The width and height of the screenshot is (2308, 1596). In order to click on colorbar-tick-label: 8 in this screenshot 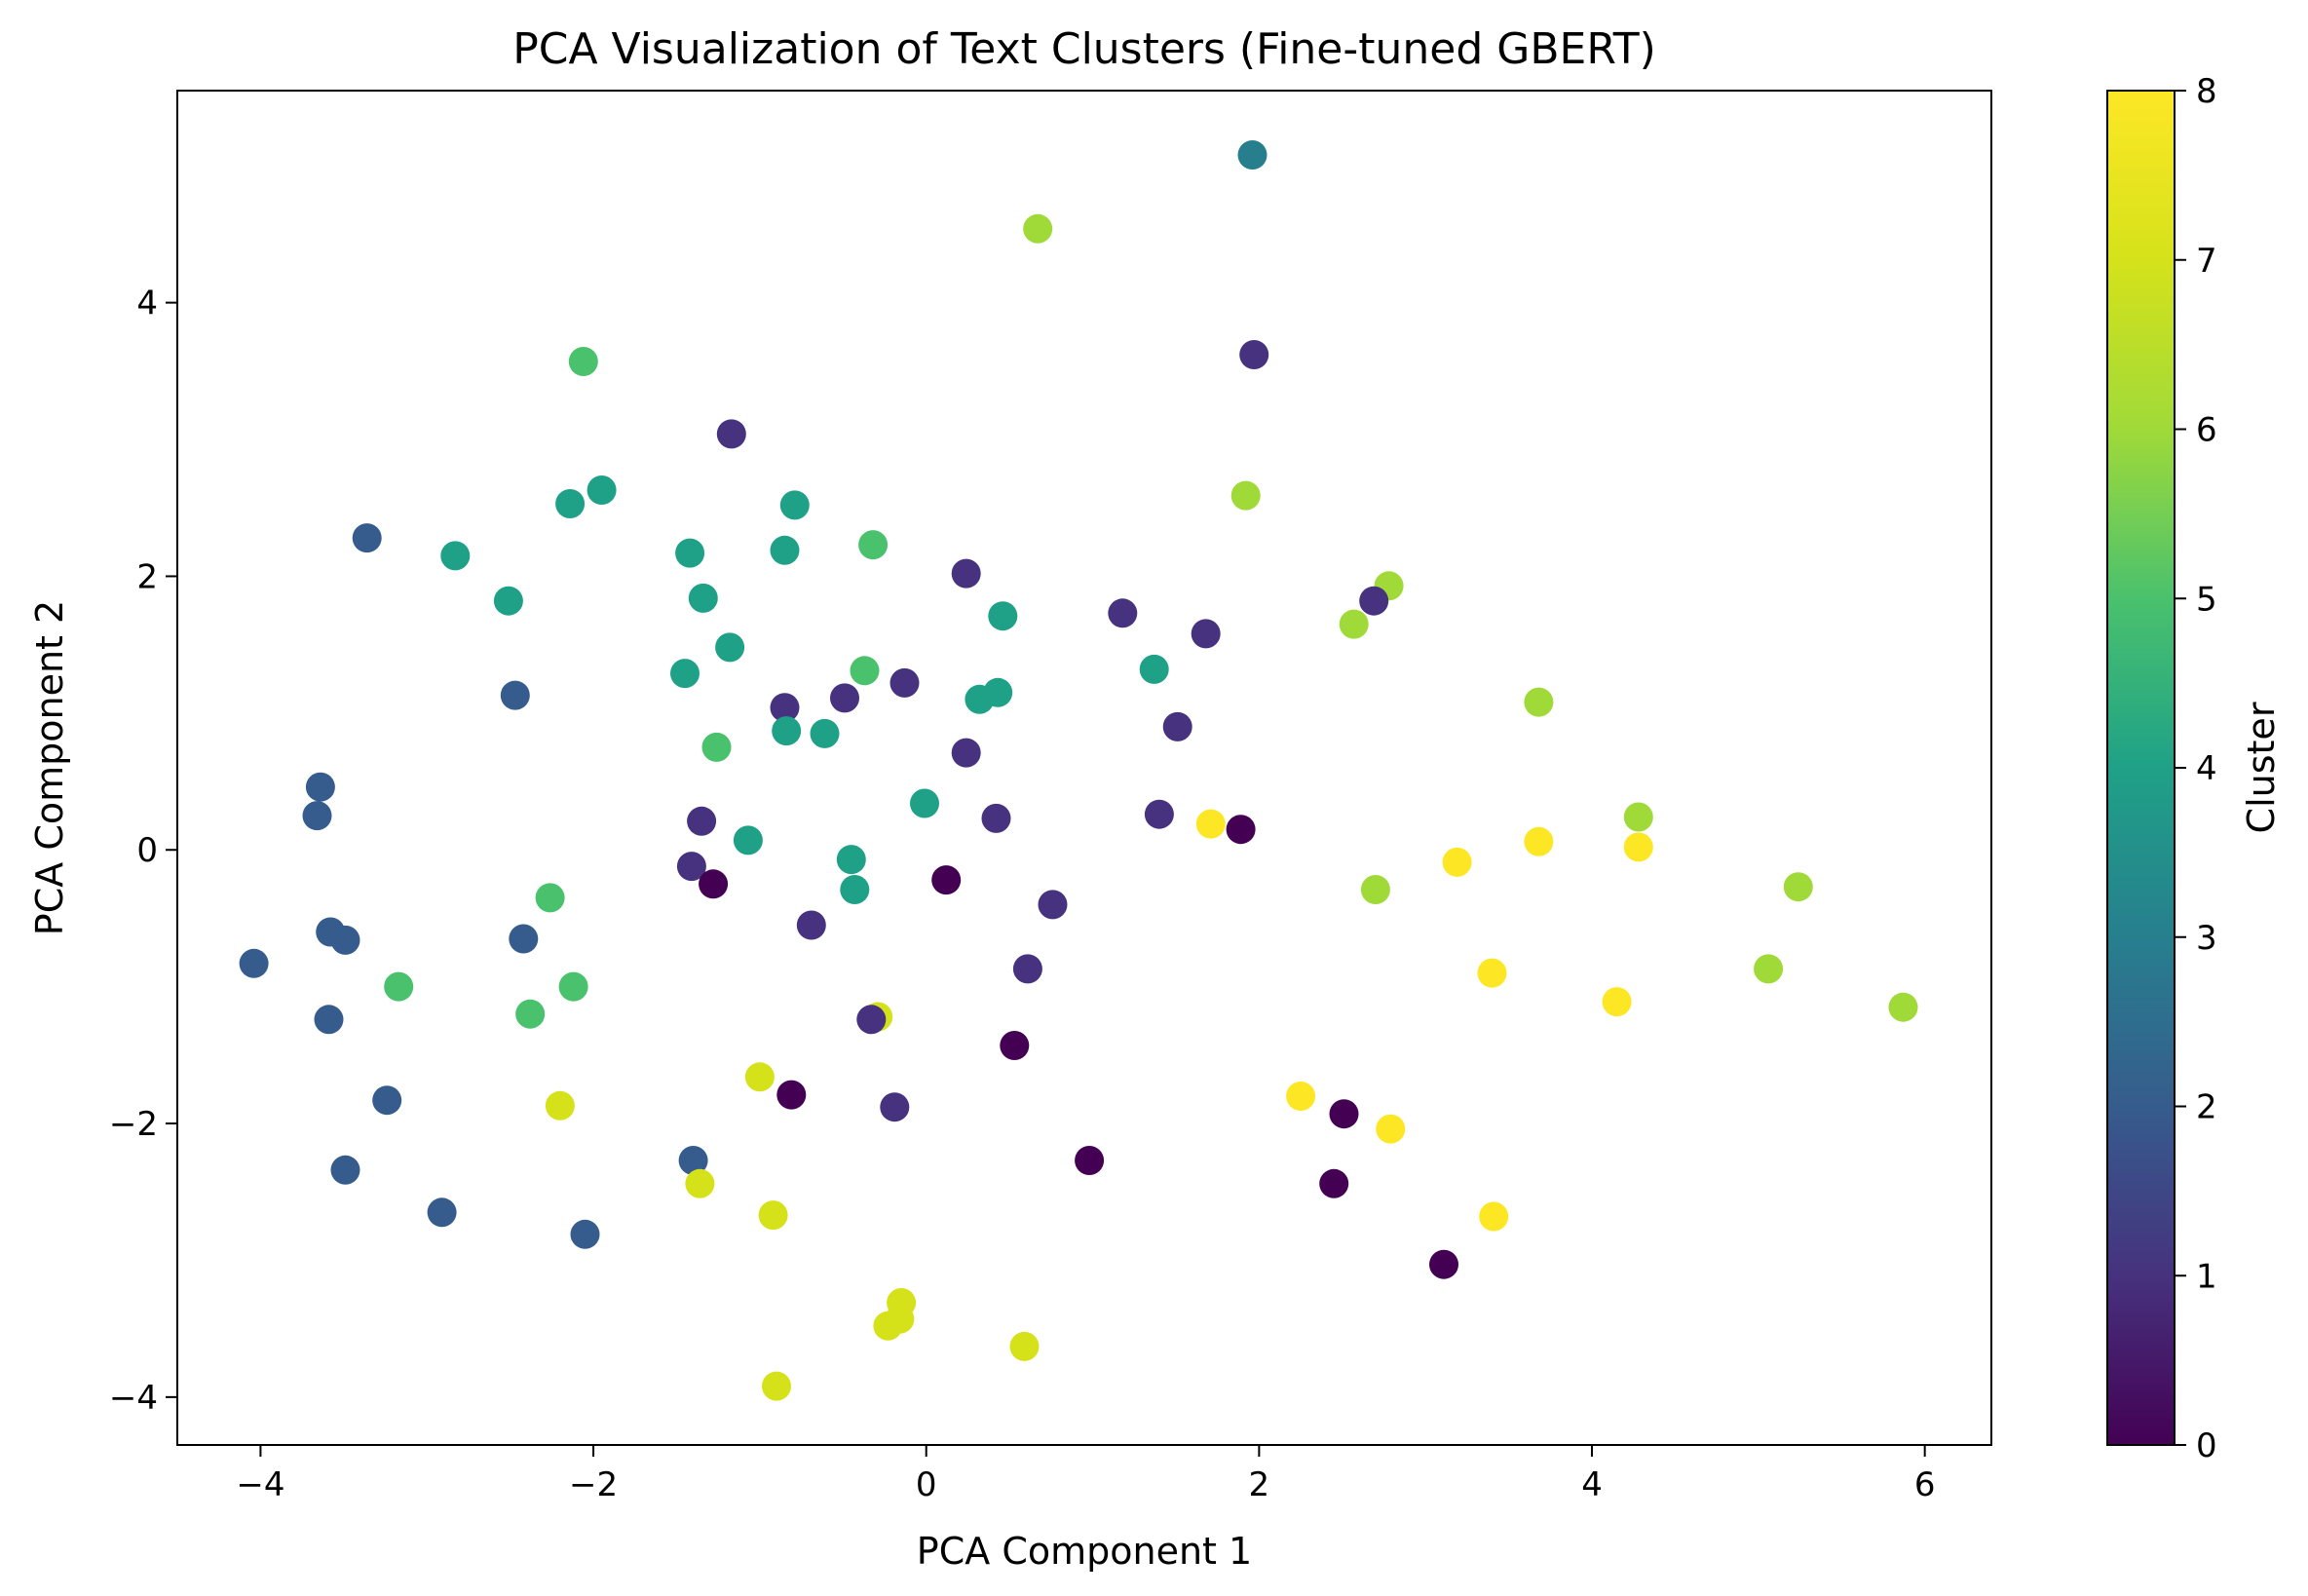, I will do `click(2207, 91)`.